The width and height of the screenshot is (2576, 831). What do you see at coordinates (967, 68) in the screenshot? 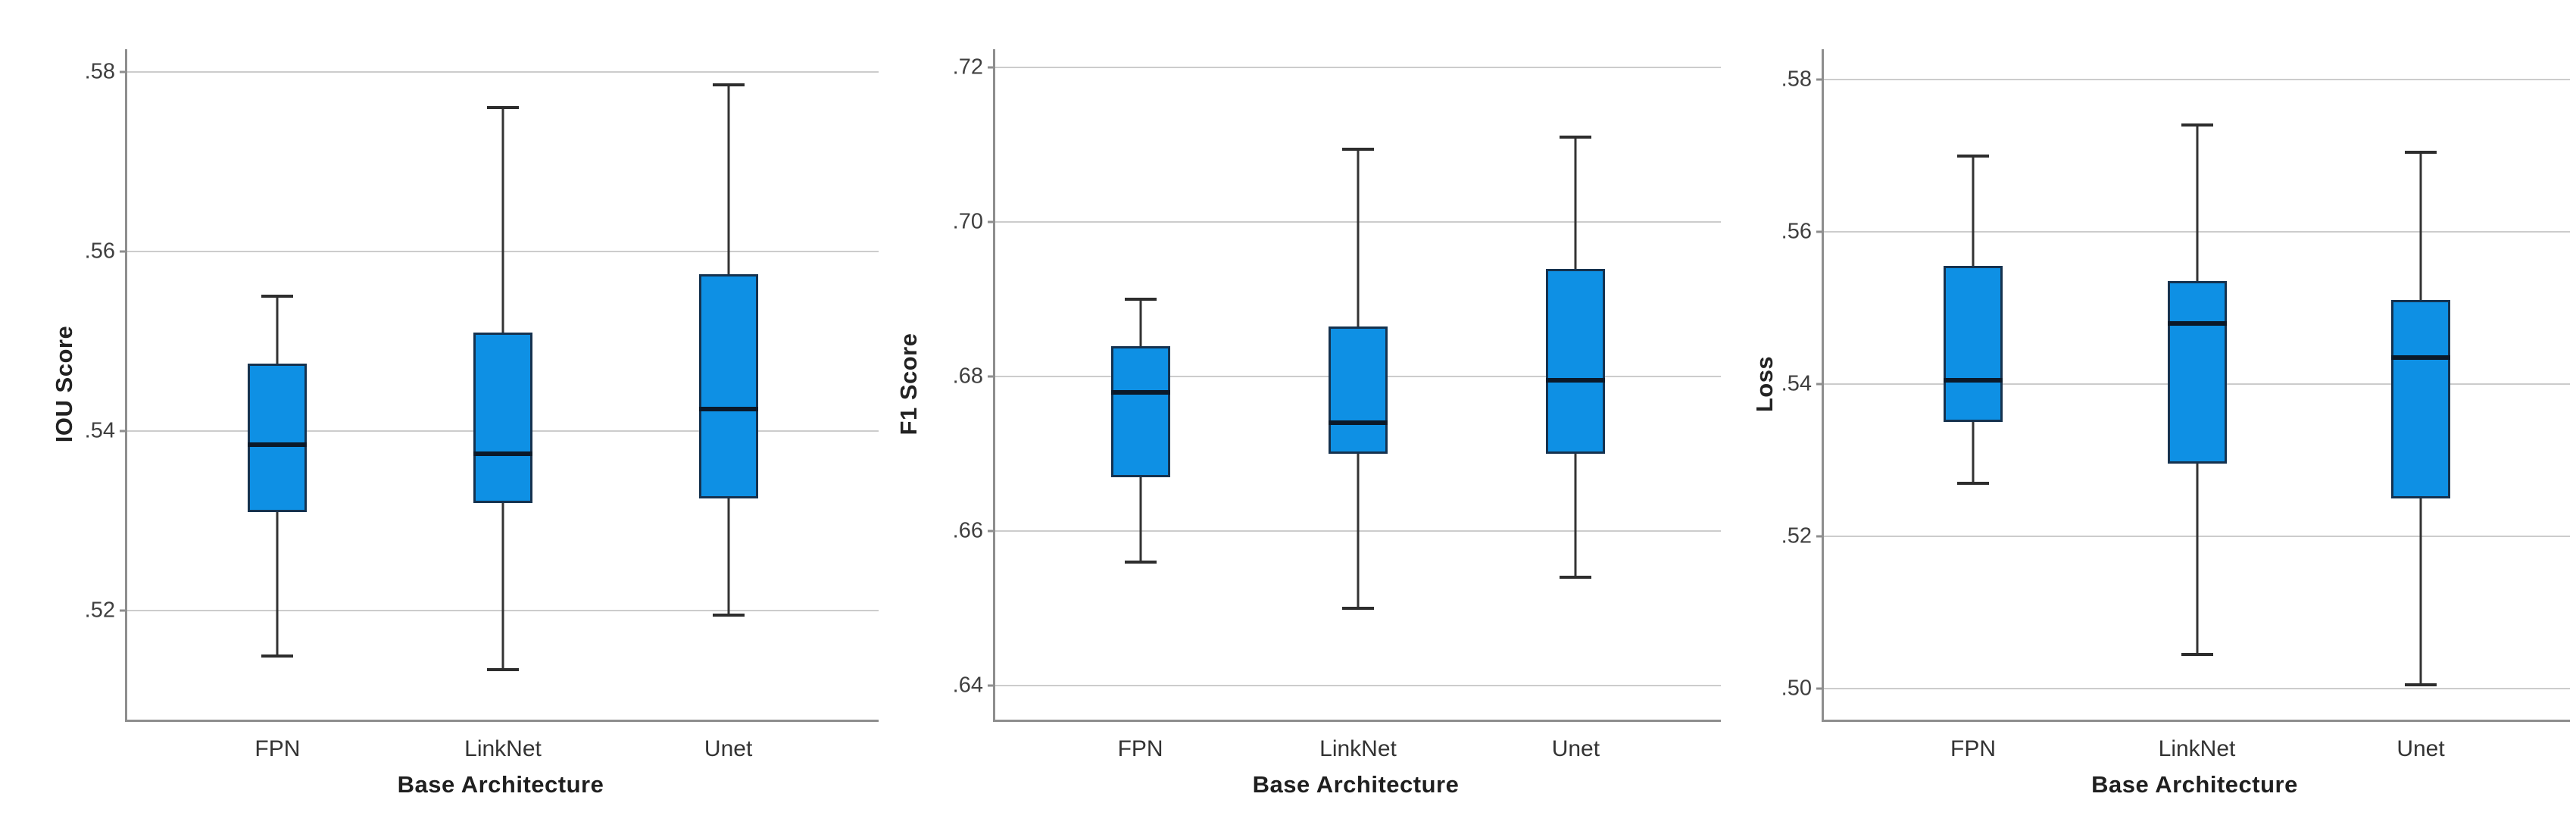
I see `y-tick-label: .72` at bounding box center [967, 68].